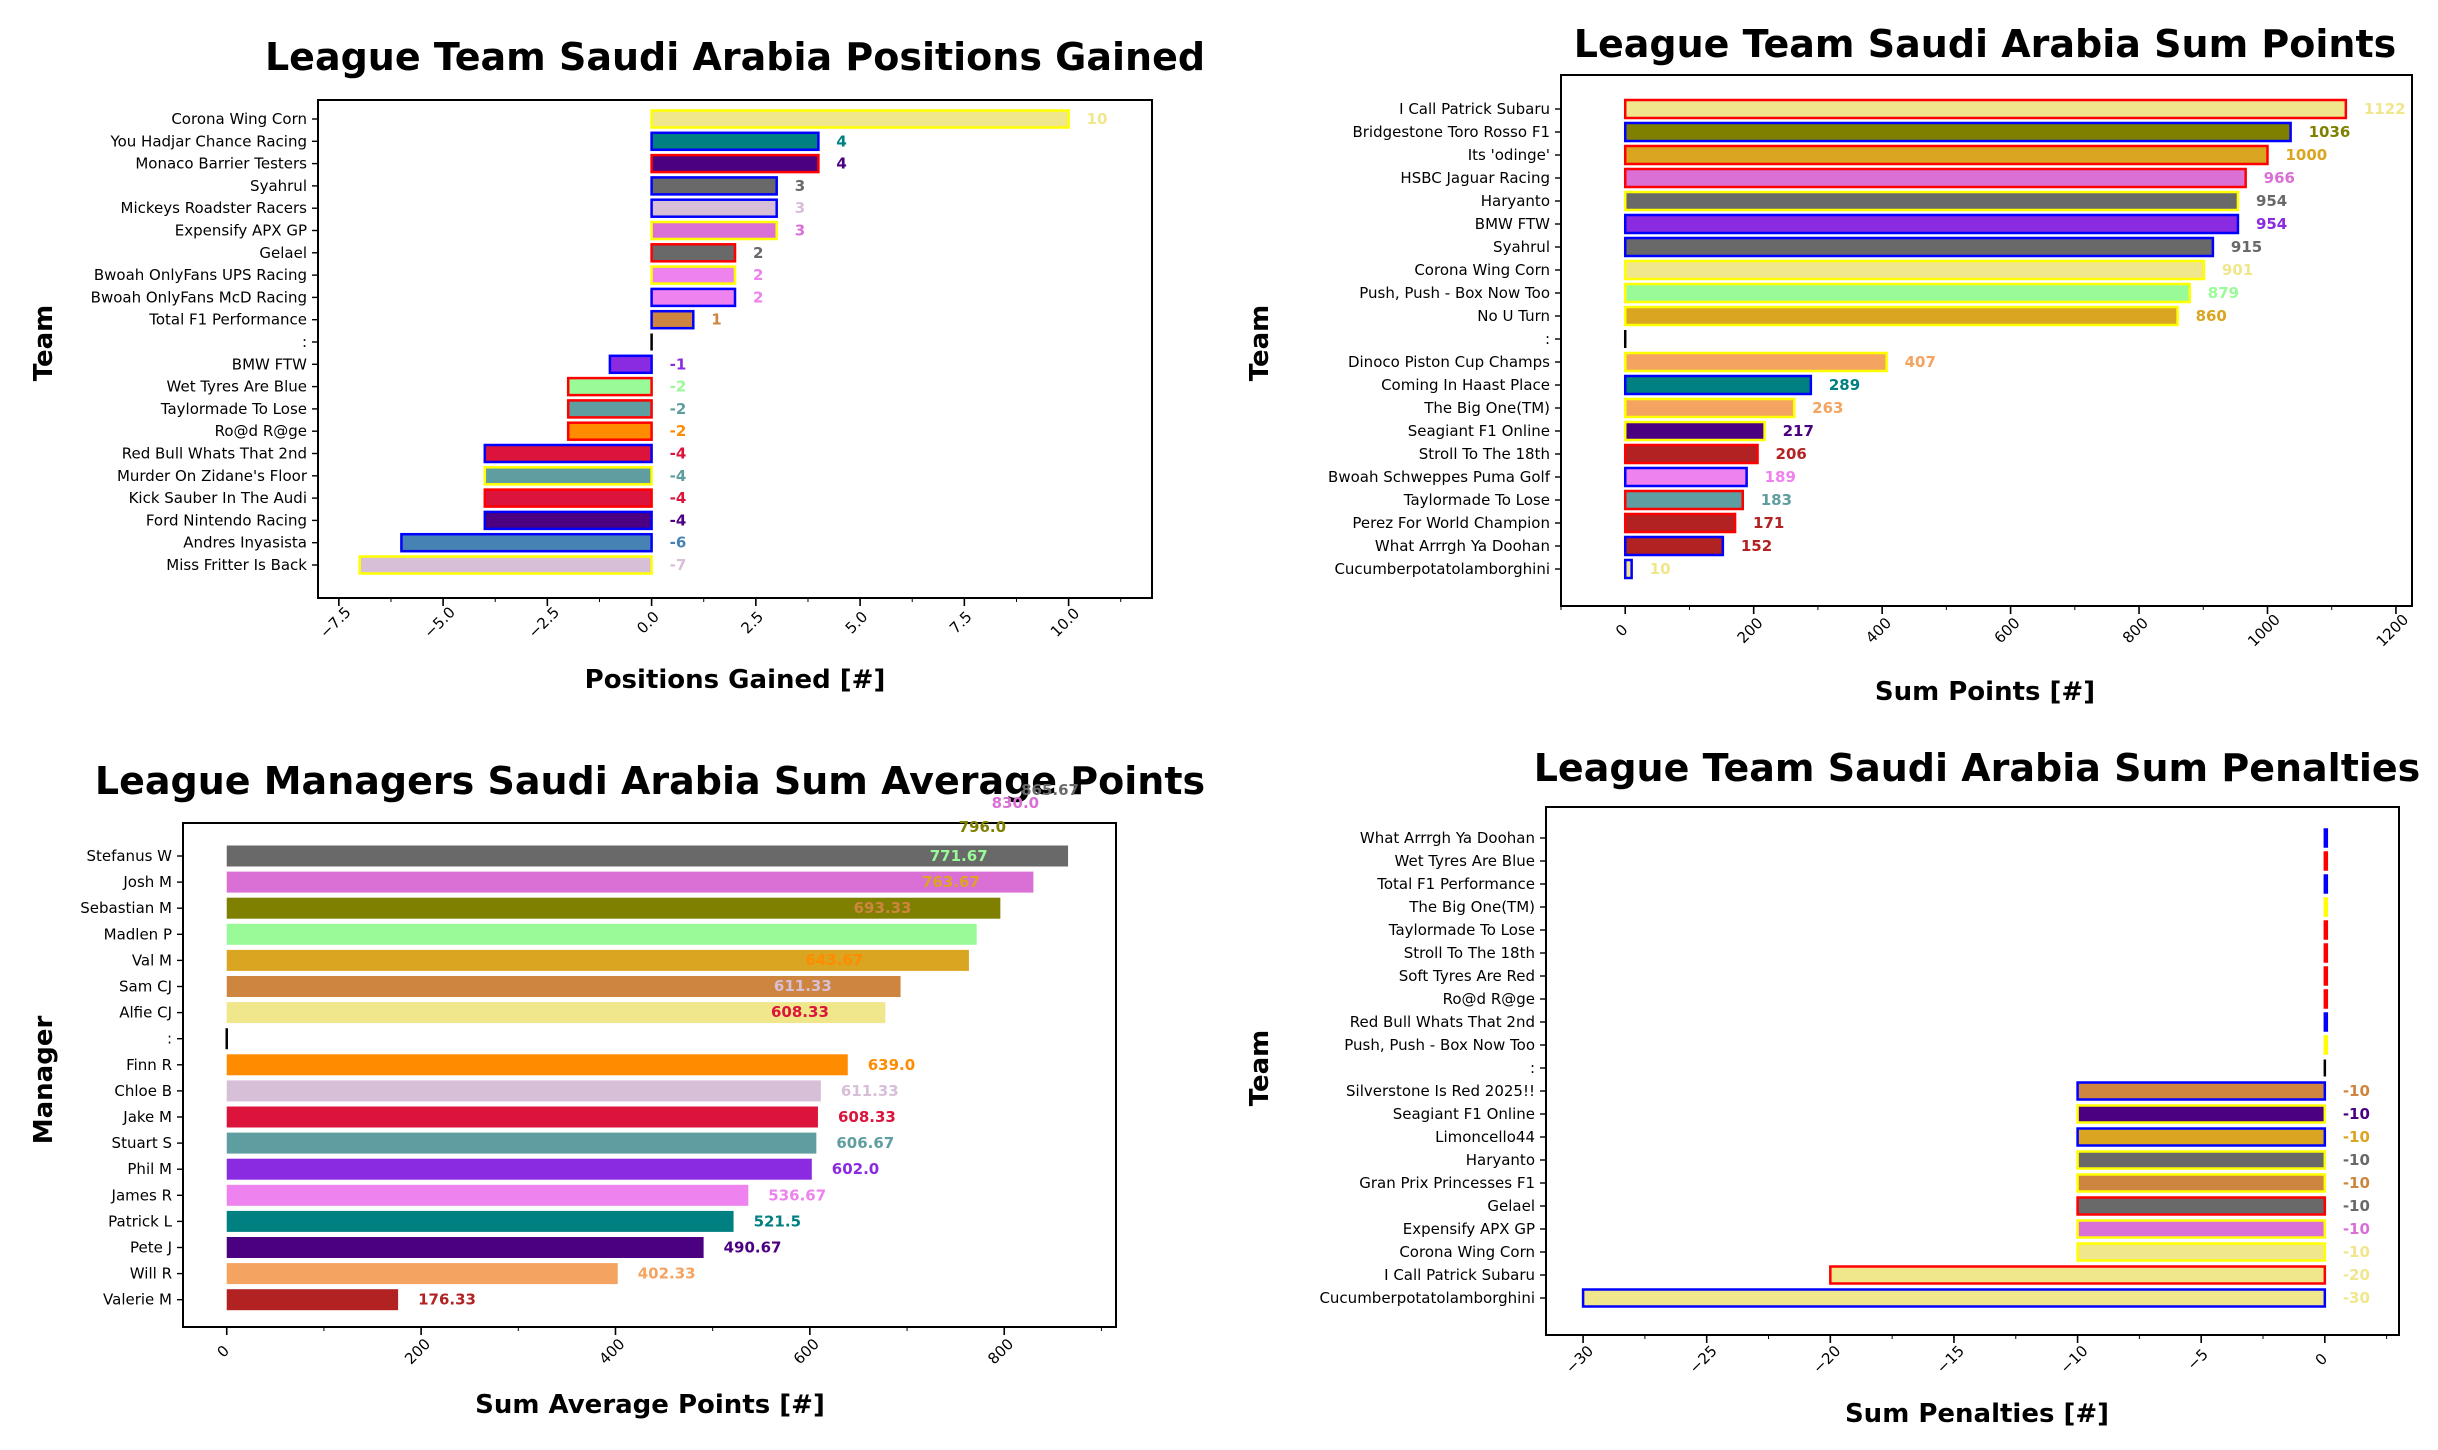  Describe the element at coordinates (961, 623) in the screenshot. I see `x-tick-label: 7.5` at that location.